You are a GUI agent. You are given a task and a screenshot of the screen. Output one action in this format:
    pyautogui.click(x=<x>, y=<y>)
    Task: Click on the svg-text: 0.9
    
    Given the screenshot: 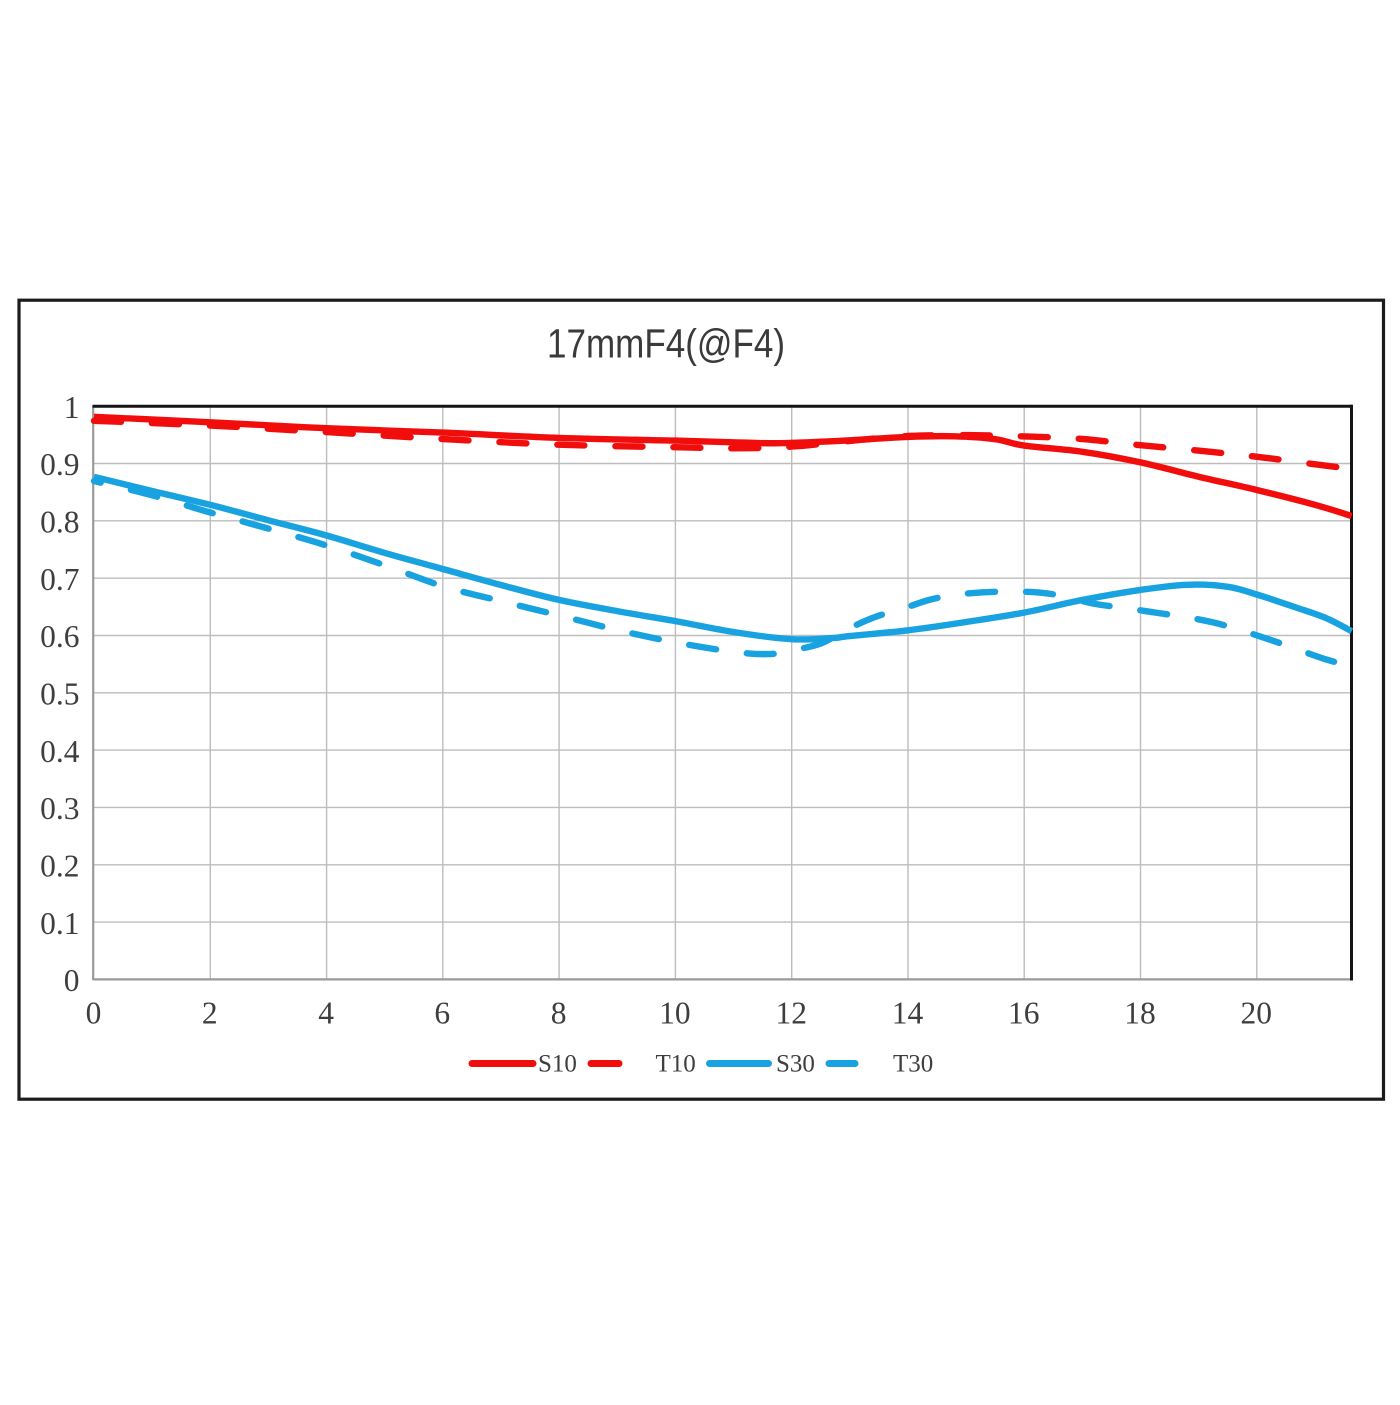 What is the action you would take?
    pyautogui.click(x=59, y=464)
    